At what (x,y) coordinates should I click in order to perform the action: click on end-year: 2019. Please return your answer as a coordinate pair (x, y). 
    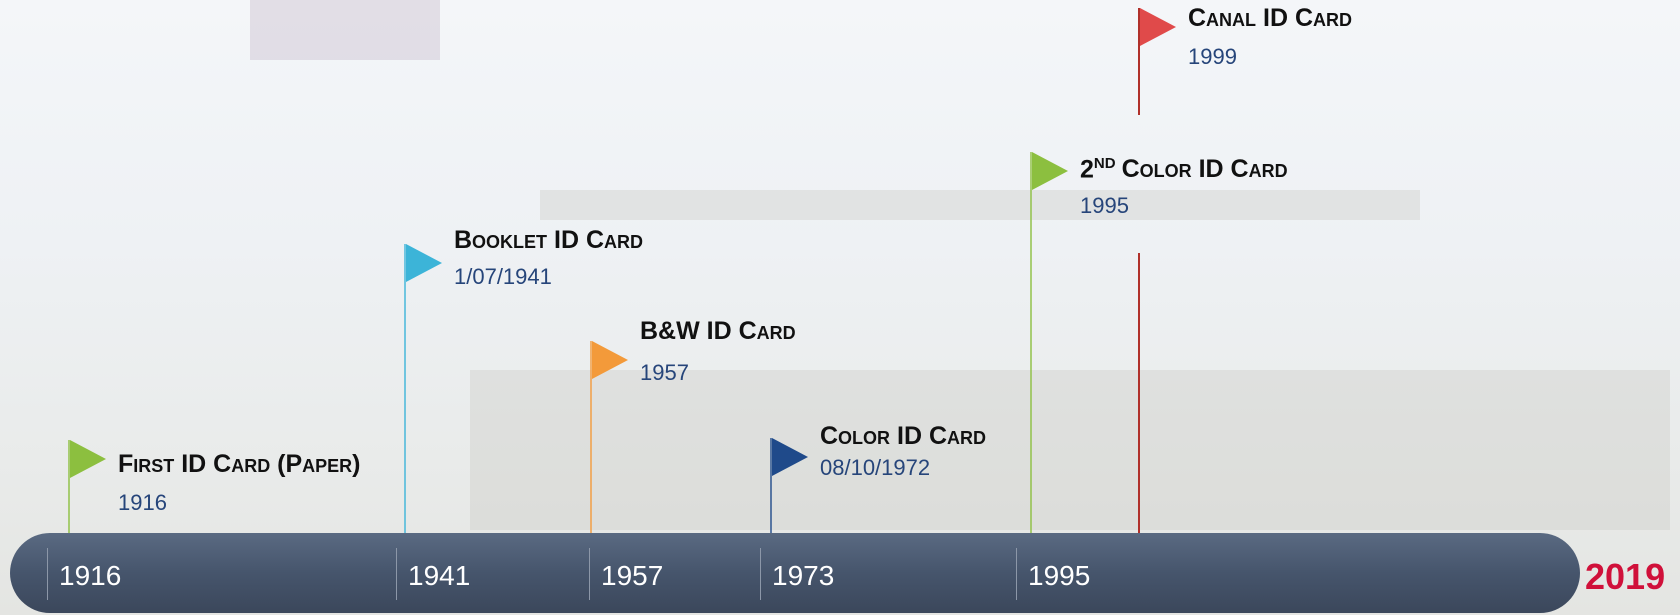
    Looking at the image, I should click on (1625, 576).